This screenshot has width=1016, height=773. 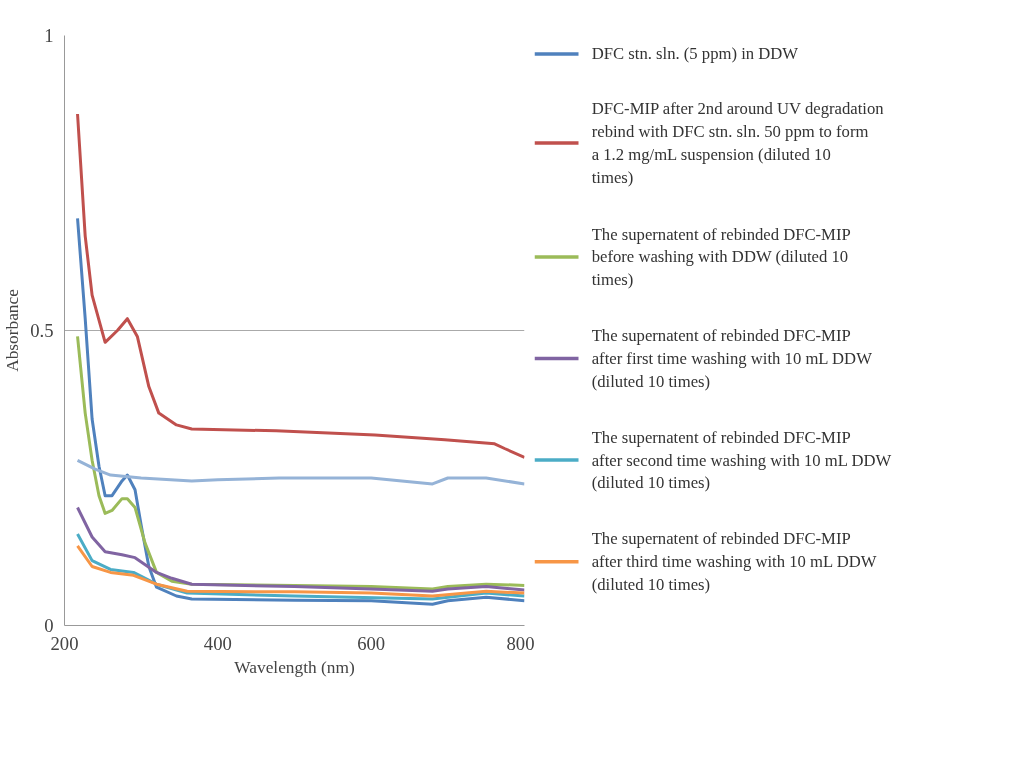 What do you see at coordinates (721, 257) in the screenshot?
I see `legend-label: The supernatent of rebinded DFC-MIP before washing with DDW (diluted 10 times)` at bounding box center [721, 257].